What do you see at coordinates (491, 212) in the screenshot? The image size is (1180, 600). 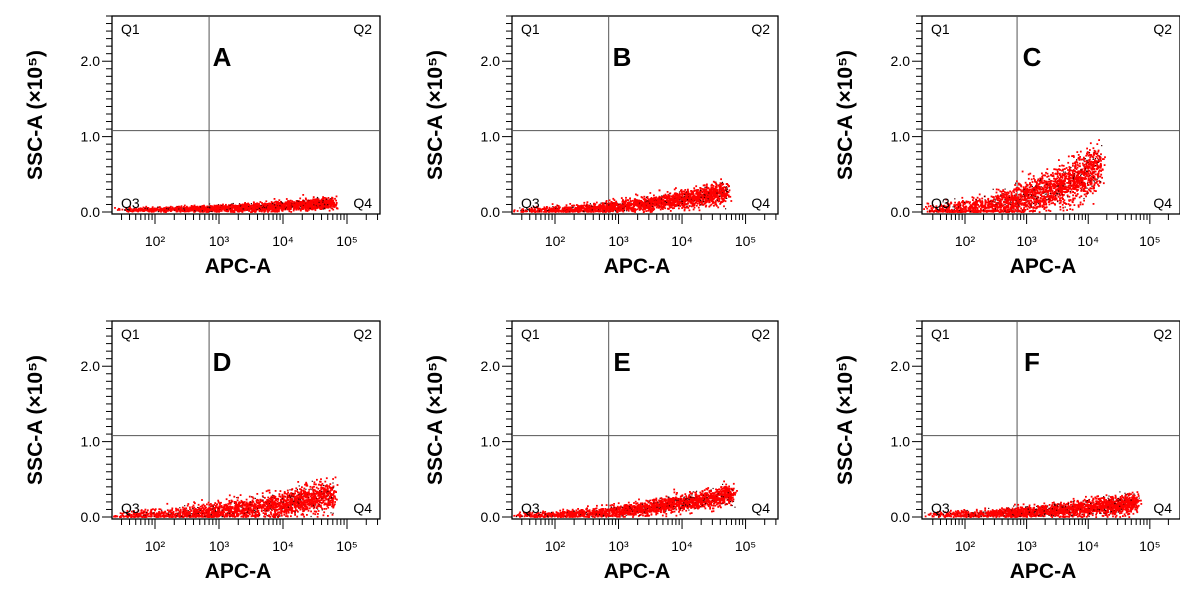 I see `y-tick-label: 0.0` at bounding box center [491, 212].